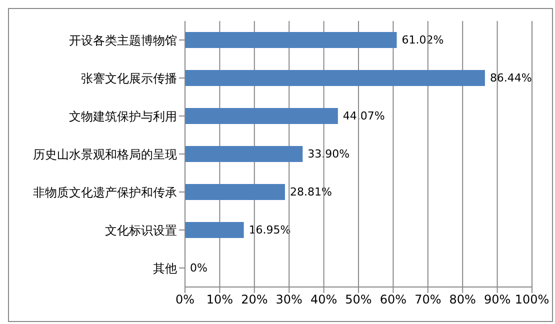 This screenshot has width=555, height=324. Describe the element at coordinates (358, 299) in the screenshot. I see `x-tick-label: 50%` at that location.